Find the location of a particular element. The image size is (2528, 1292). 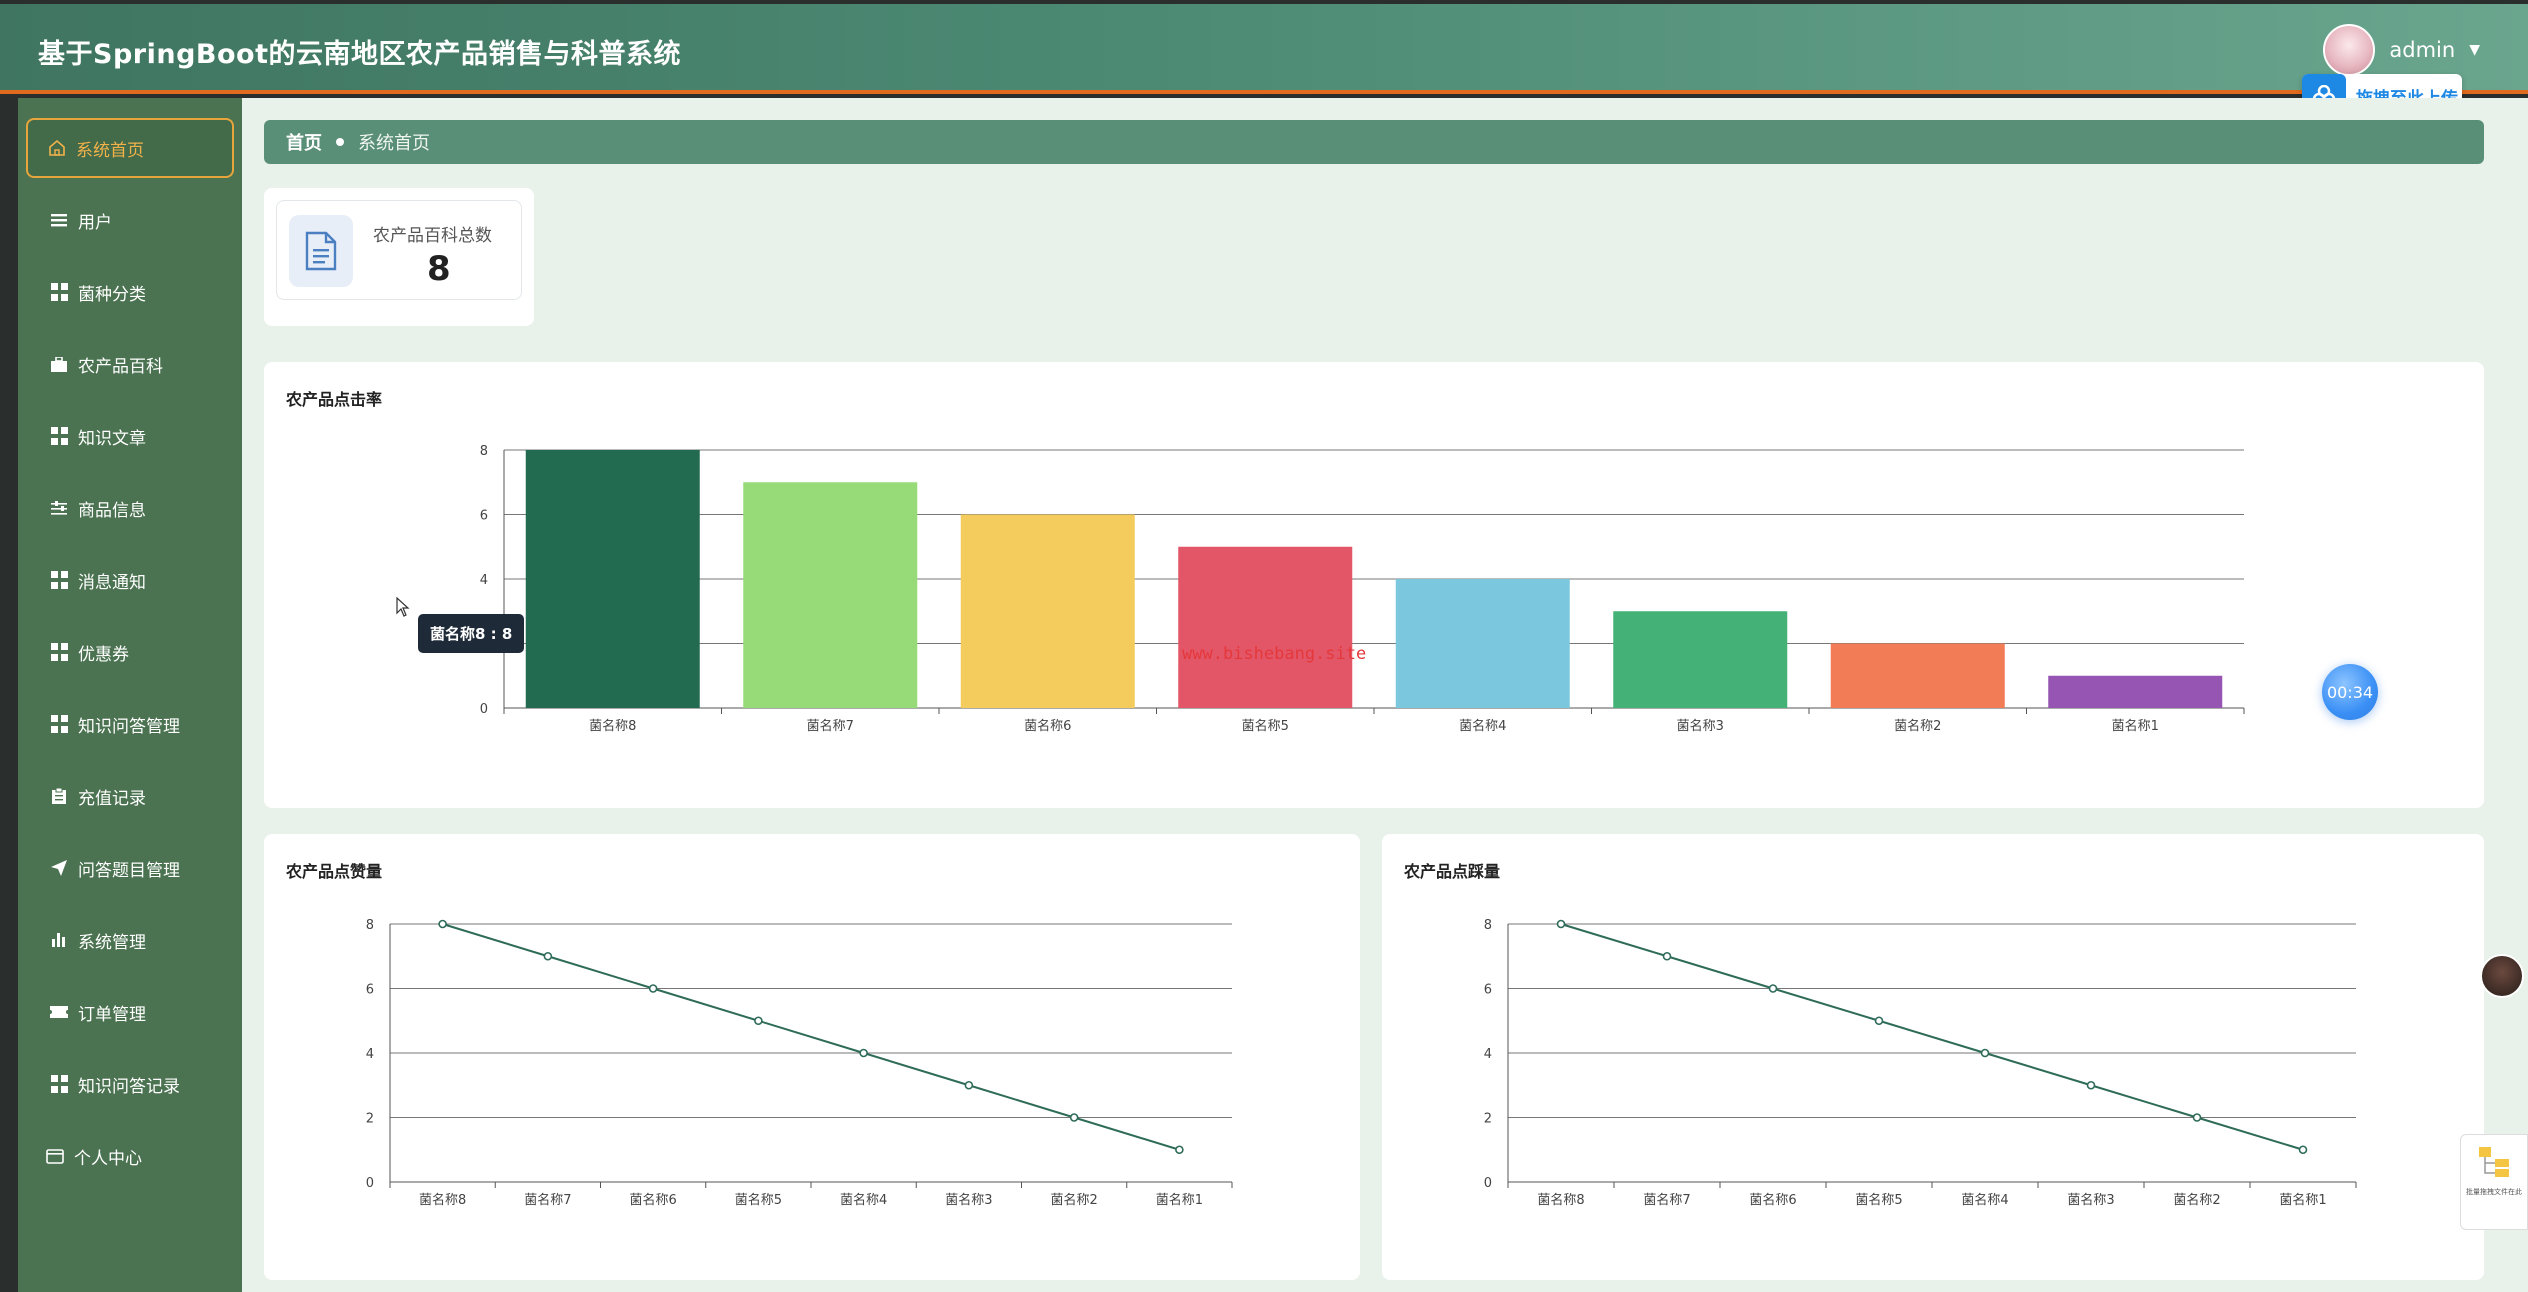

sidebar-item-notifications: 消息通知 is located at coordinates (130, 580).